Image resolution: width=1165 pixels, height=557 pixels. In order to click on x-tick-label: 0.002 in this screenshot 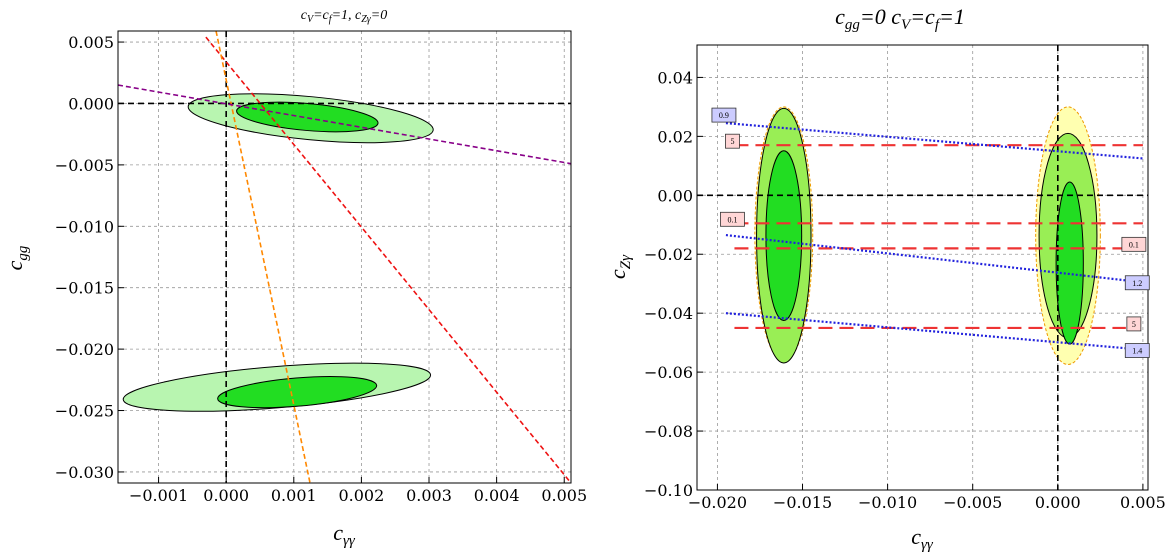, I will do `click(361, 495)`.